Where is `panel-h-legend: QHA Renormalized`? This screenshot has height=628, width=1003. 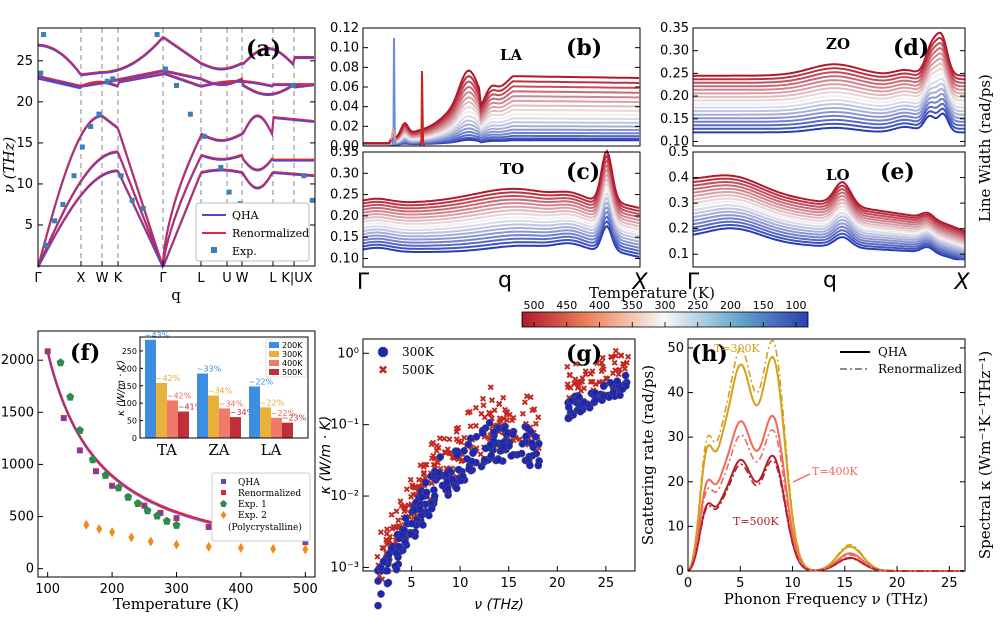
panel-h-legend: QHA Renormalized is located at coordinates (901, 360).